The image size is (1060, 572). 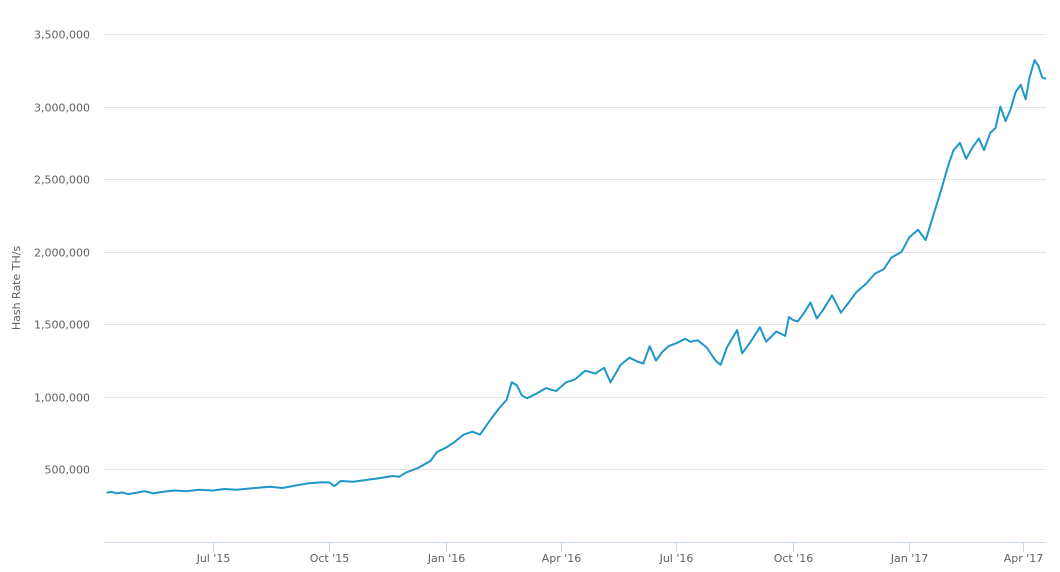 What do you see at coordinates (794, 558) in the screenshot?
I see `x-tick-label: Oct '16` at bounding box center [794, 558].